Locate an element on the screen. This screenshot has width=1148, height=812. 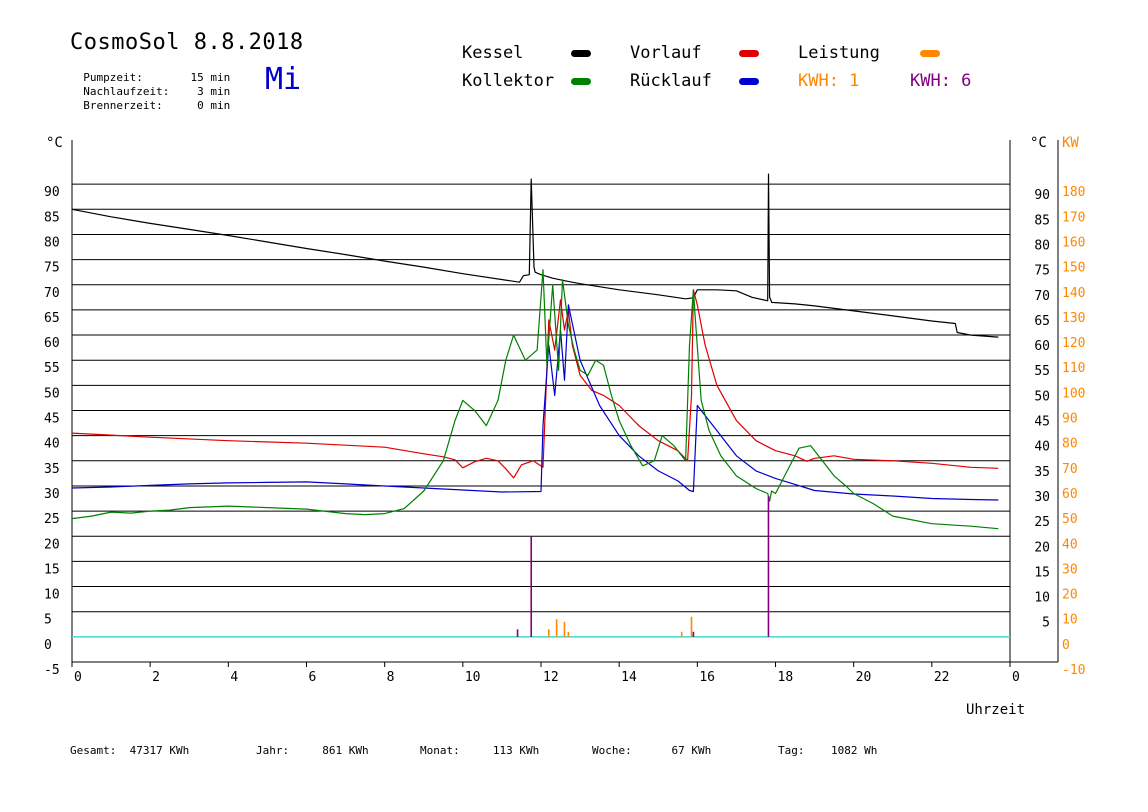
y-tick-label: 45 is located at coordinates (52, 419).